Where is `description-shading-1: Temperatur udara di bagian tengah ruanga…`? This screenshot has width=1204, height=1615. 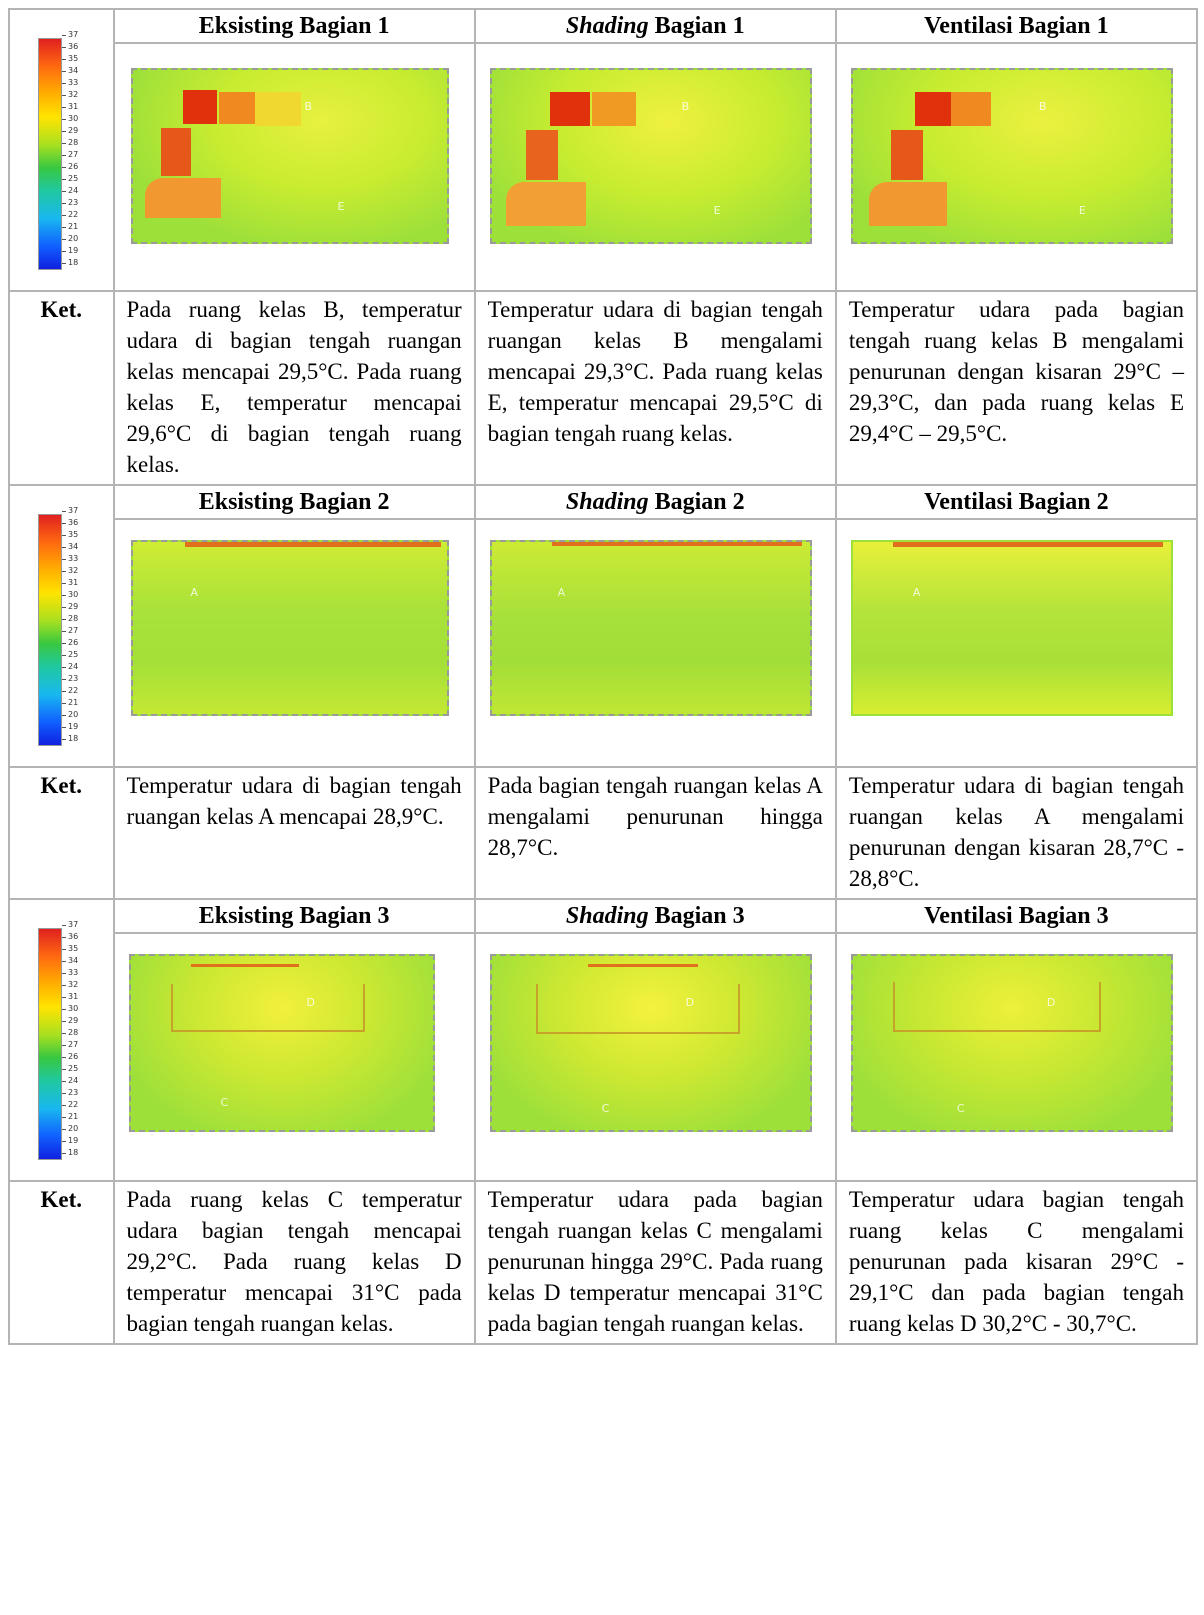
description-shading-1: Temperatur udara di bagian tengah ruanga… is located at coordinates (655, 388).